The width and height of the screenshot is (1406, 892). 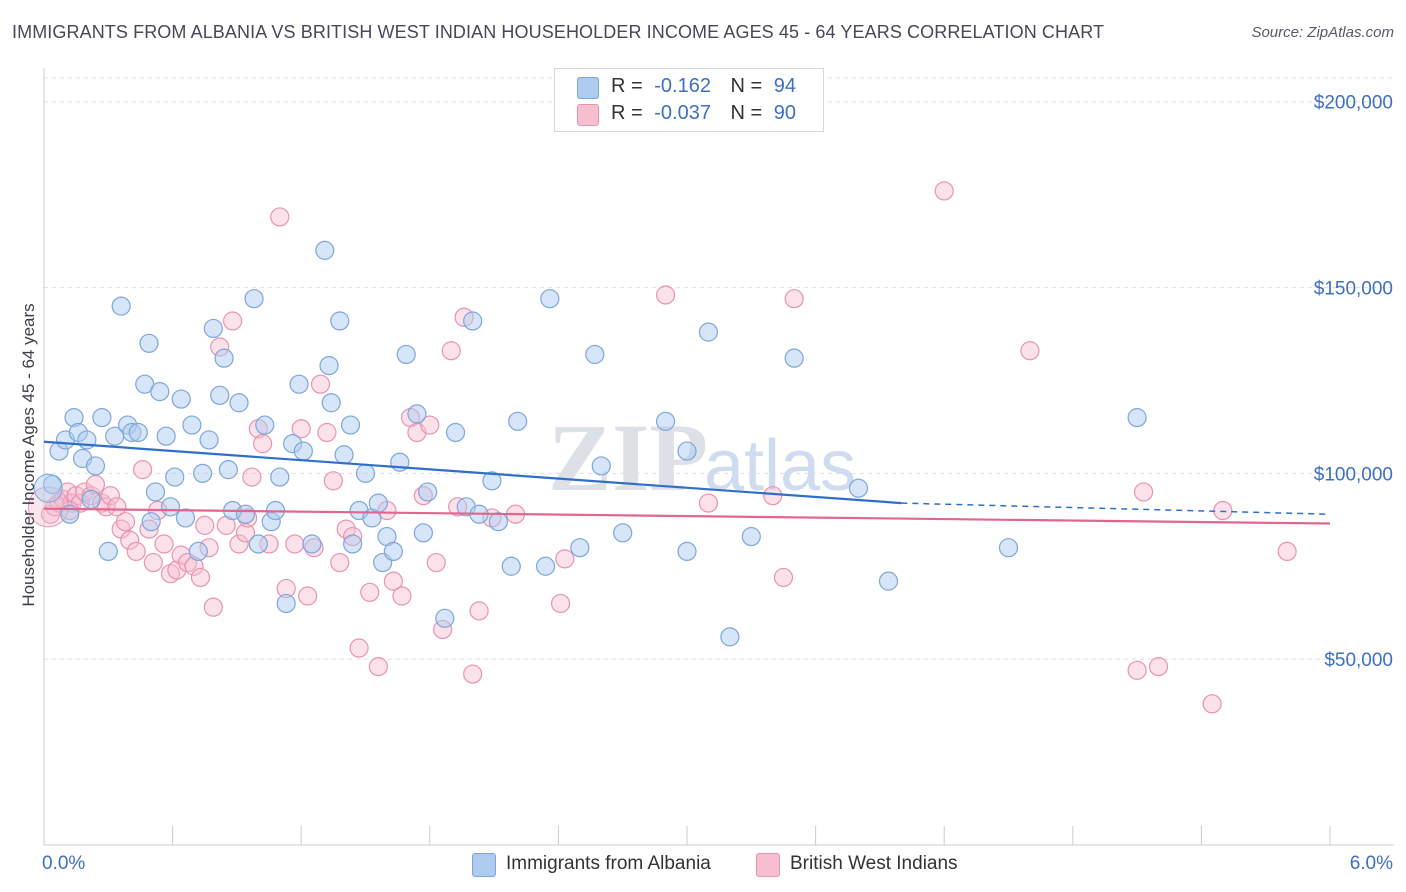 What do you see at coordinates (780, 466) in the screenshot?
I see `watermark-atlas: atlas` at bounding box center [780, 466].